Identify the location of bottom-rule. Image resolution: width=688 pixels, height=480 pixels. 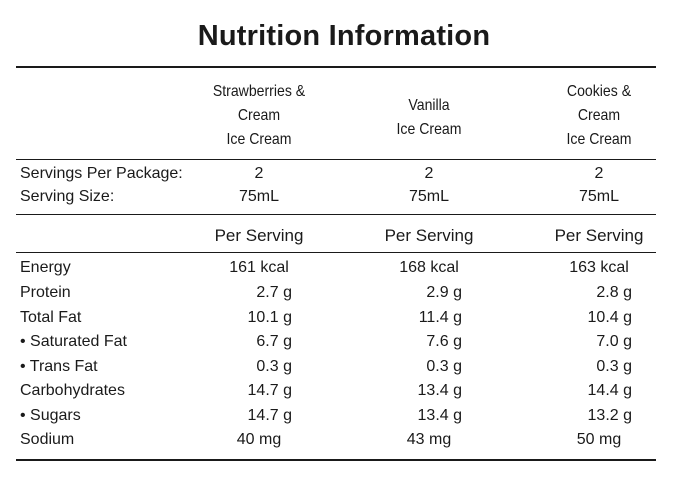
(336, 460).